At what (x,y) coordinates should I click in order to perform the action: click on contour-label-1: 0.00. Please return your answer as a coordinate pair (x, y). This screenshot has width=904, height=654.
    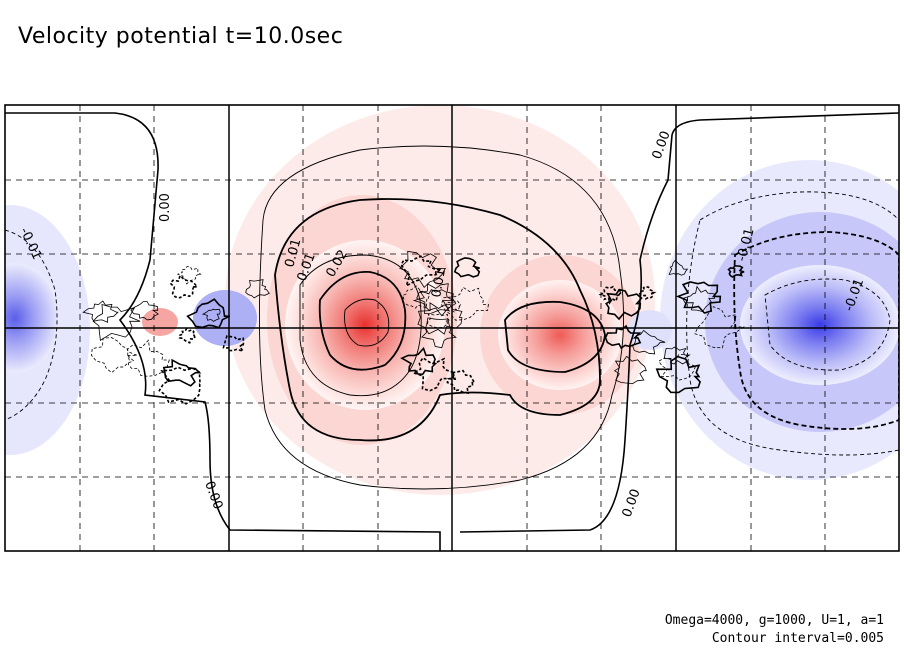
    Looking at the image, I should click on (165, 207).